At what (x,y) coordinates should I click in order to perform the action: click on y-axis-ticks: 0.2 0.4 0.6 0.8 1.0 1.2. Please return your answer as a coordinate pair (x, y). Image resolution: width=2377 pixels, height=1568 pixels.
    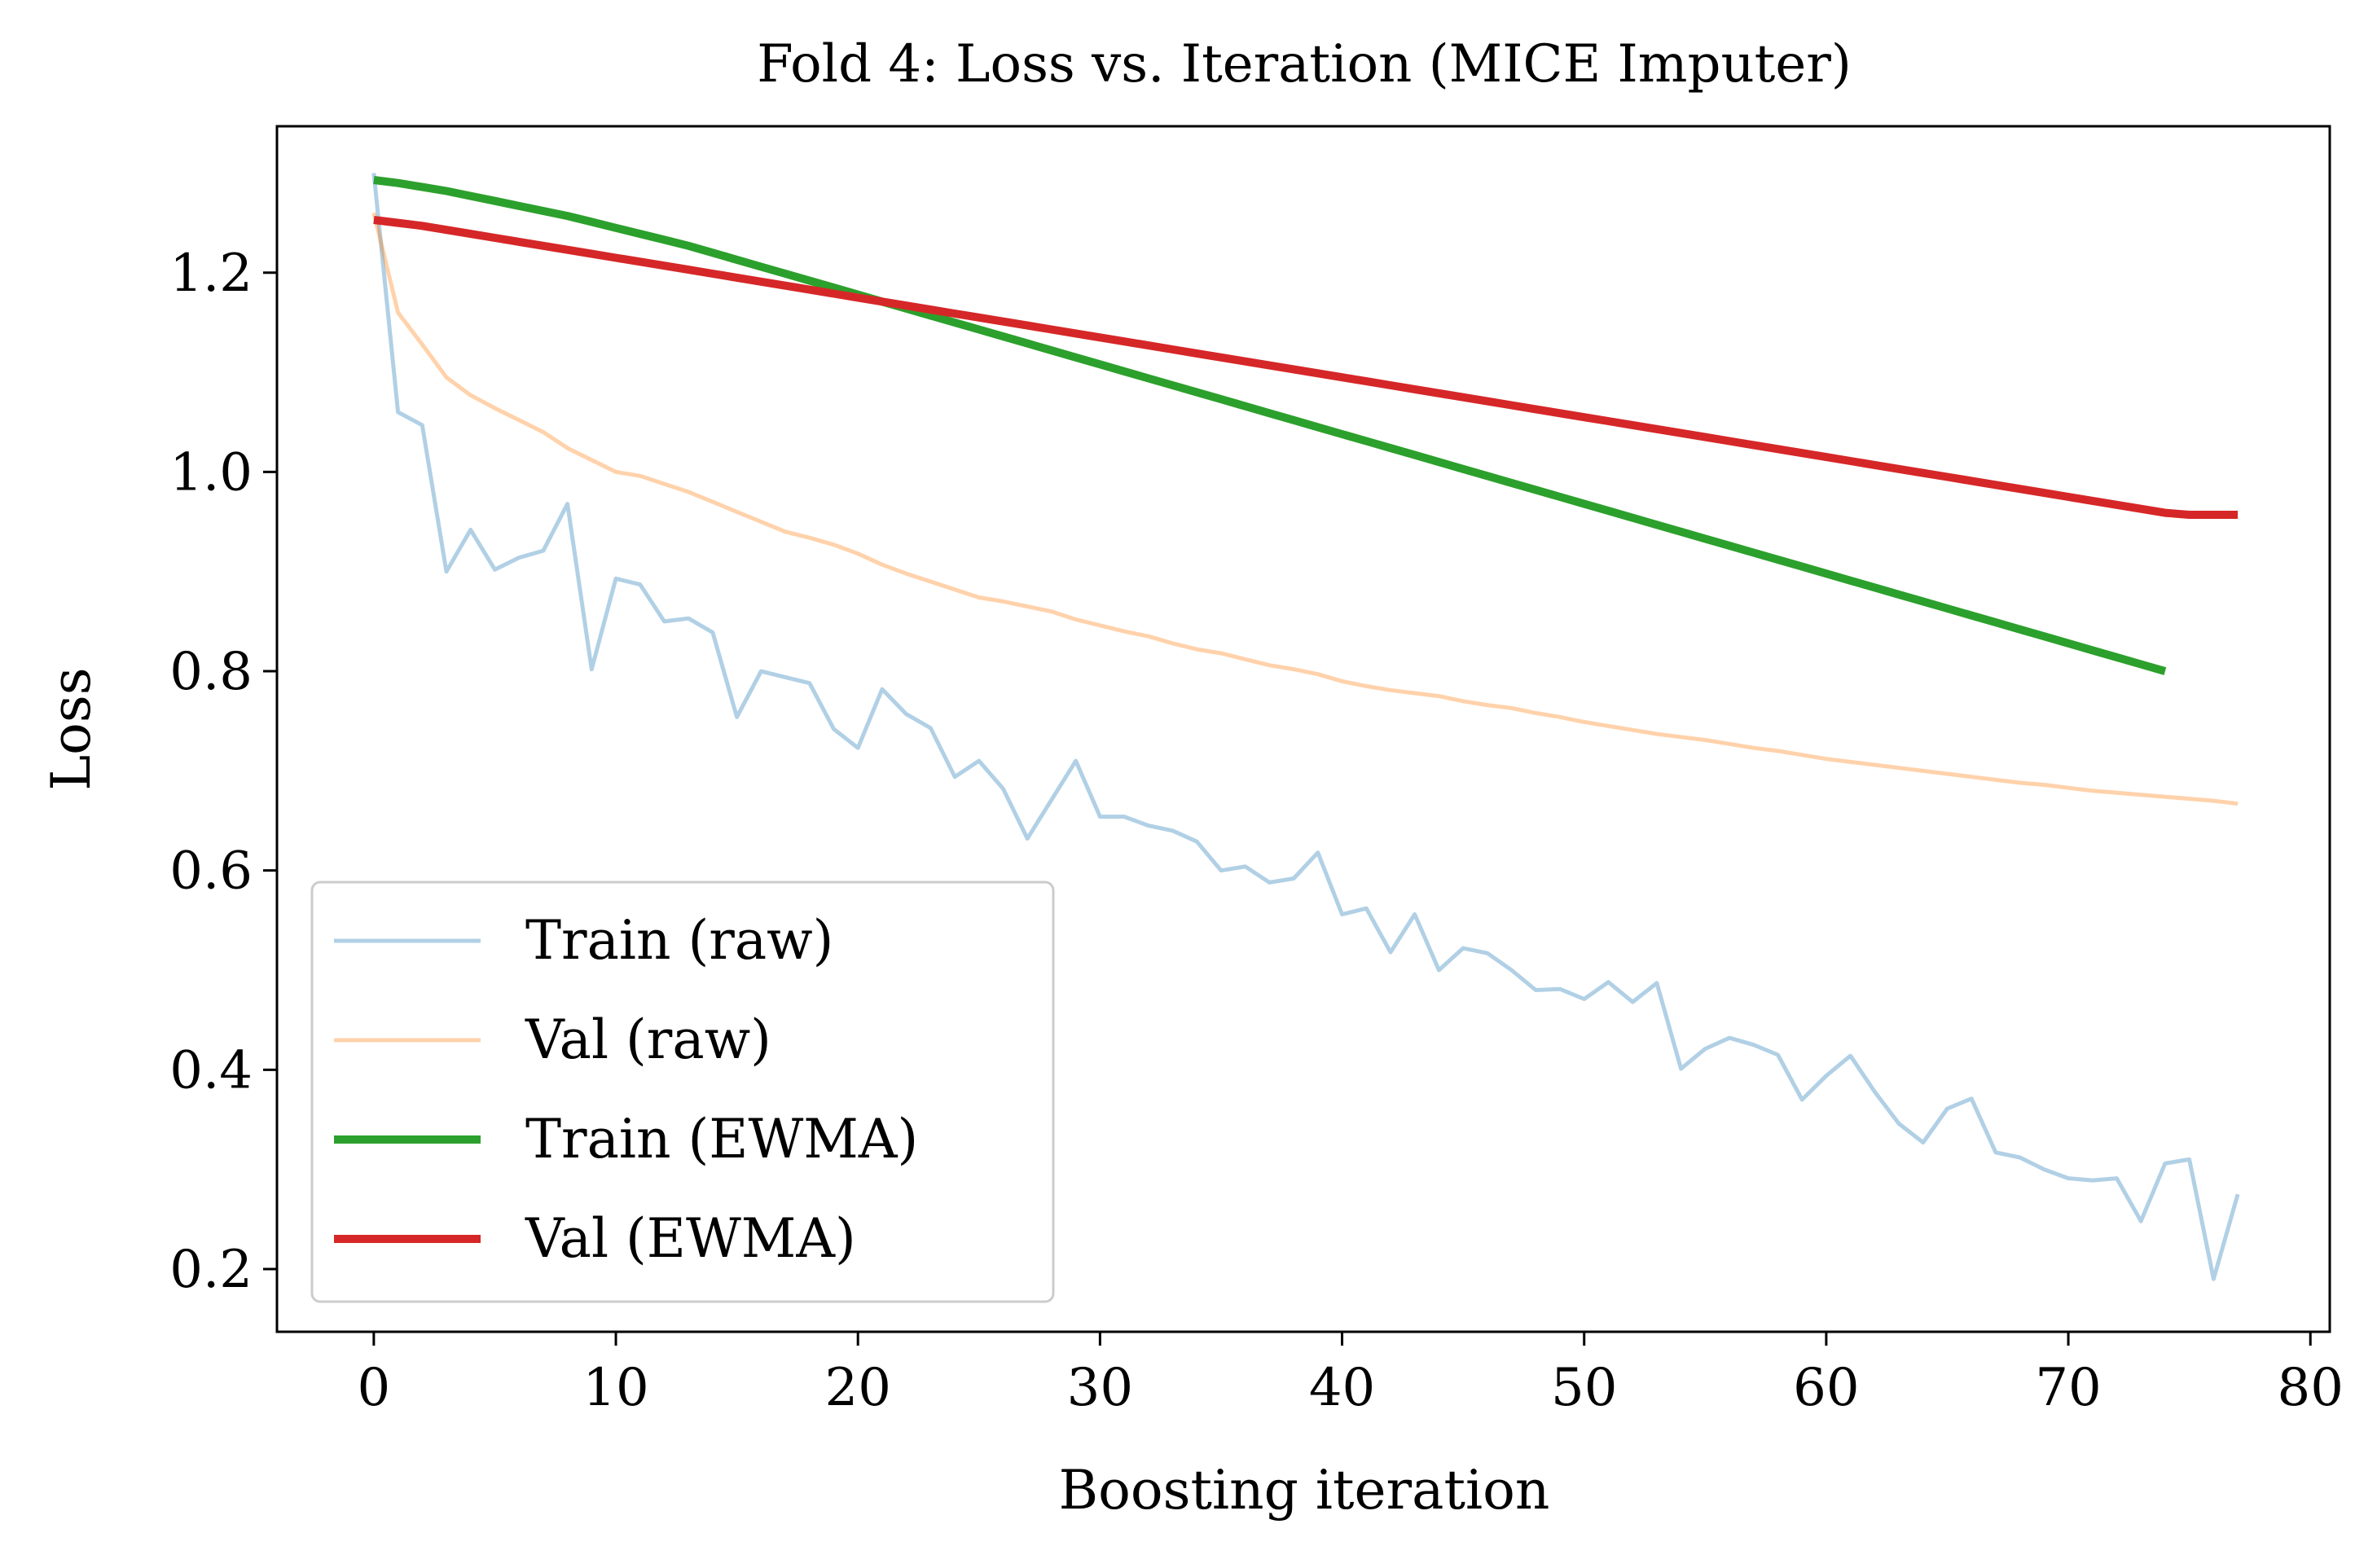
    Looking at the image, I should click on (223, 772).